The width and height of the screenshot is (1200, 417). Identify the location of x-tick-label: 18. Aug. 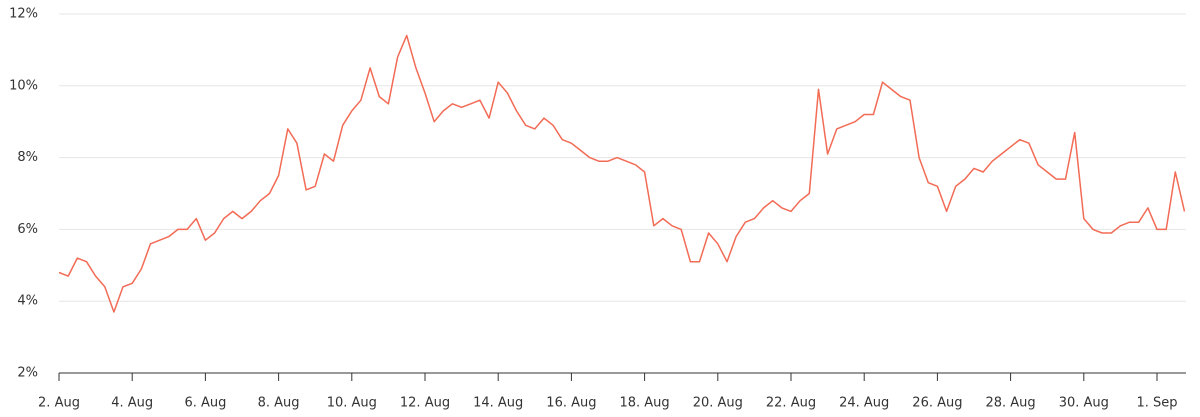
(644, 403).